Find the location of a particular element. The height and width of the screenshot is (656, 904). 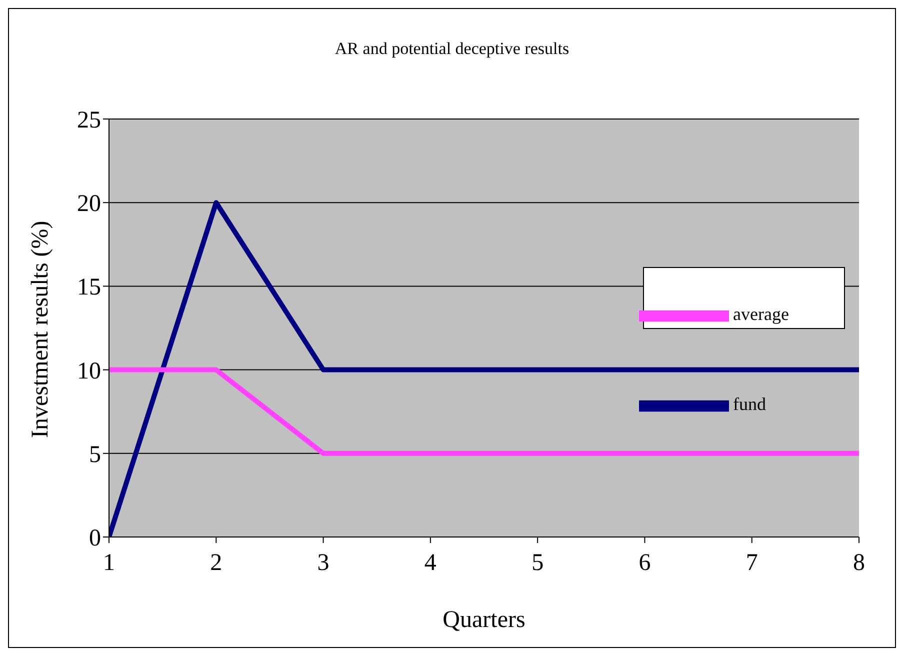

x-tick-label: 4 is located at coordinates (430, 563).